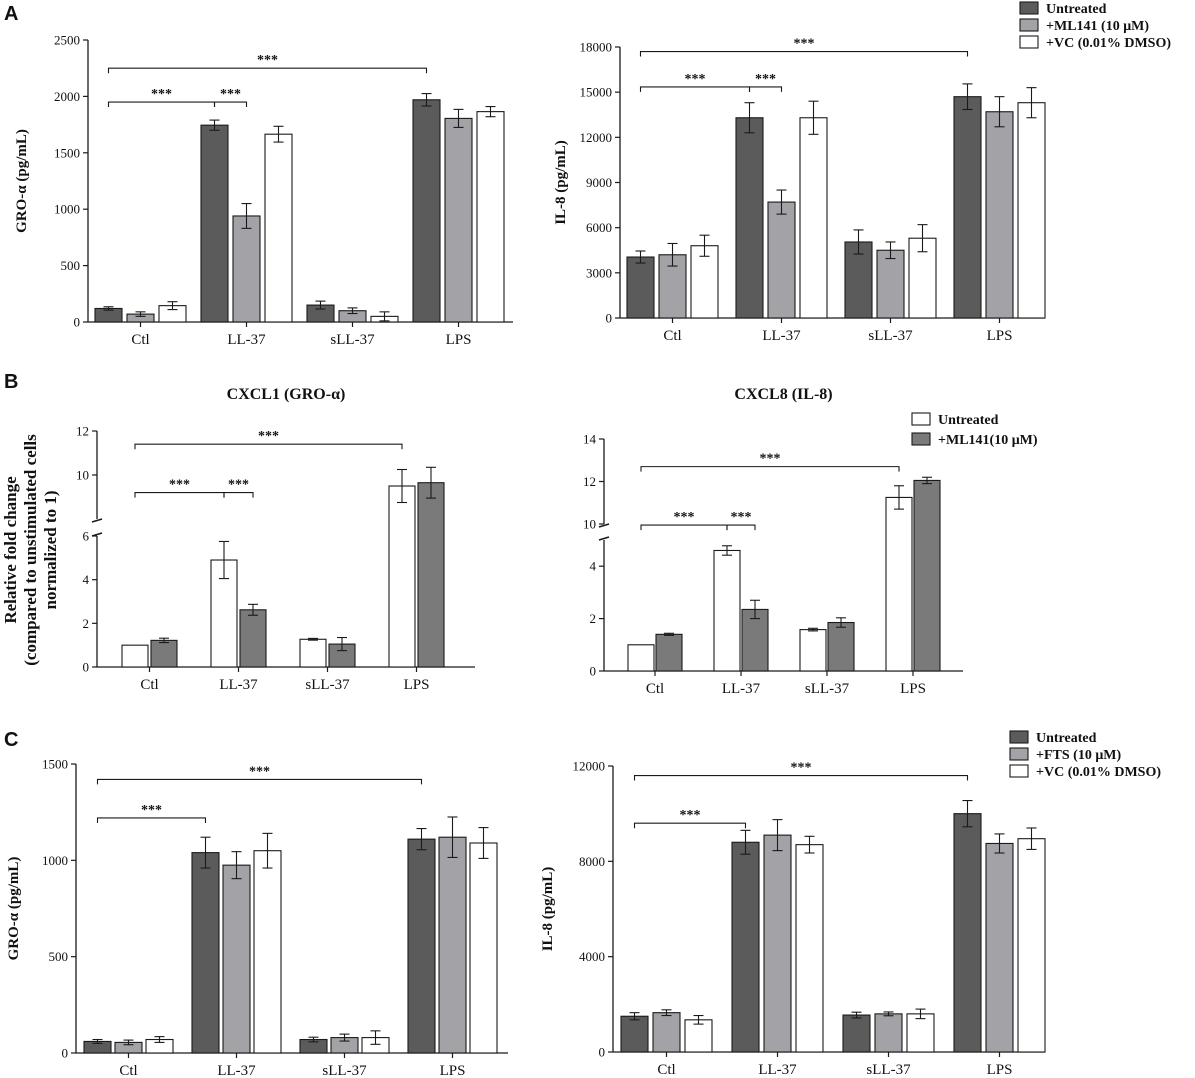 This screenshot has width=1195, height=1078. I want to click on y-tick-label: 6000, so click(599, 227).